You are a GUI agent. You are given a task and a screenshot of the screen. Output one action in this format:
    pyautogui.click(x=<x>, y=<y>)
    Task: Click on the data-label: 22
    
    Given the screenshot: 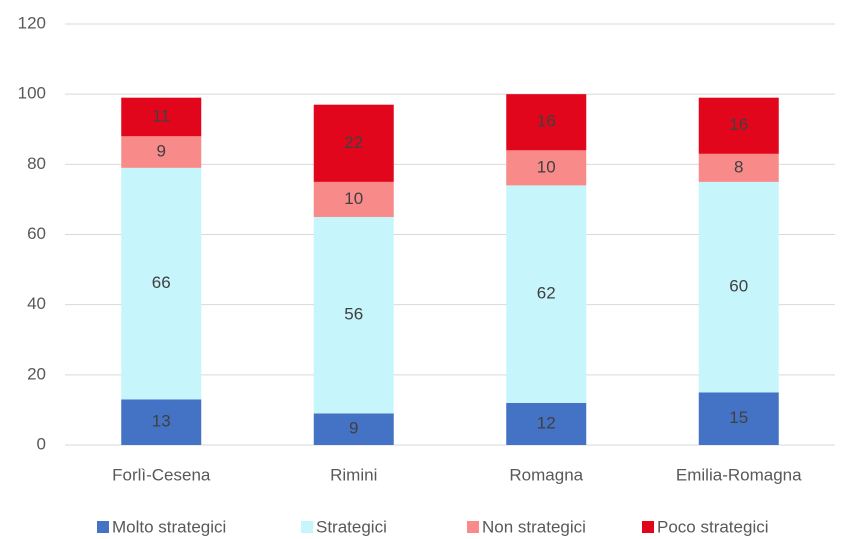 What is the action you would take?
    pyautogui.click(x=353, y=142)
    